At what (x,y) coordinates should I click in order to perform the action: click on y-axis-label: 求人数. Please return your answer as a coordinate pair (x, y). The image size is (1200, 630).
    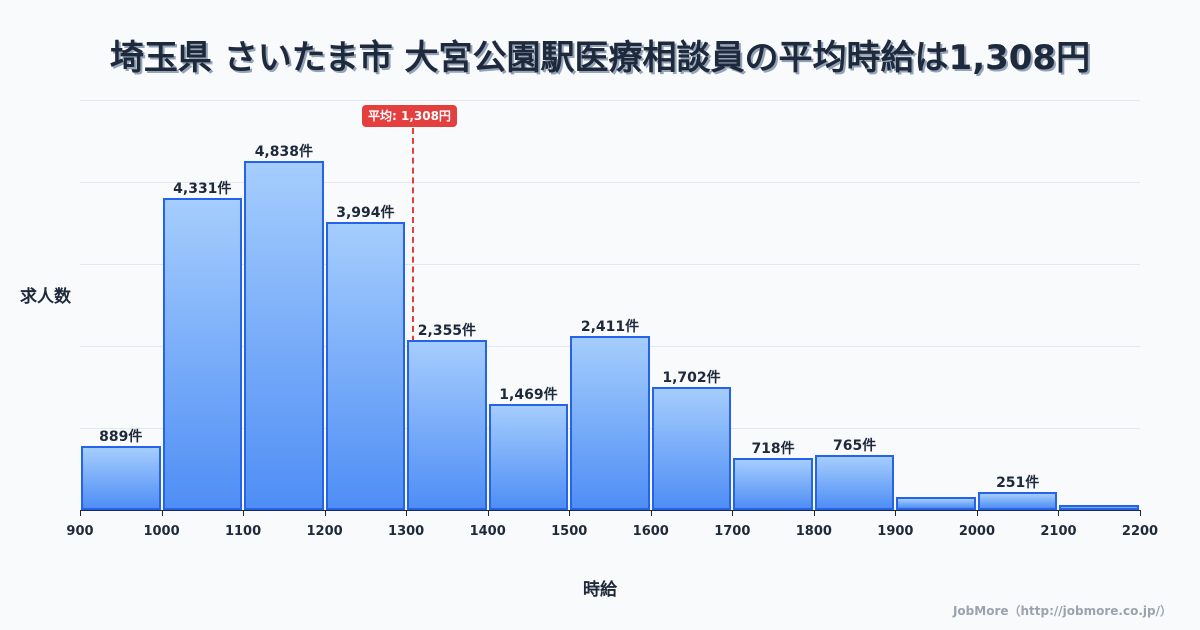
    Looking at the image, I should click on (45, 297).